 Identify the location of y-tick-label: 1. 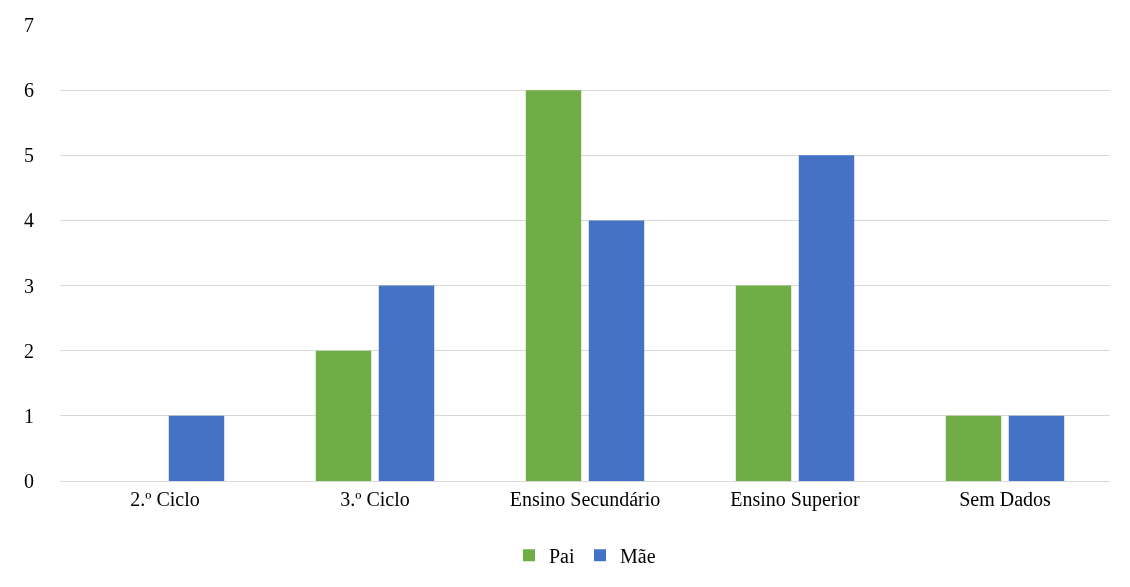
(29, 415).